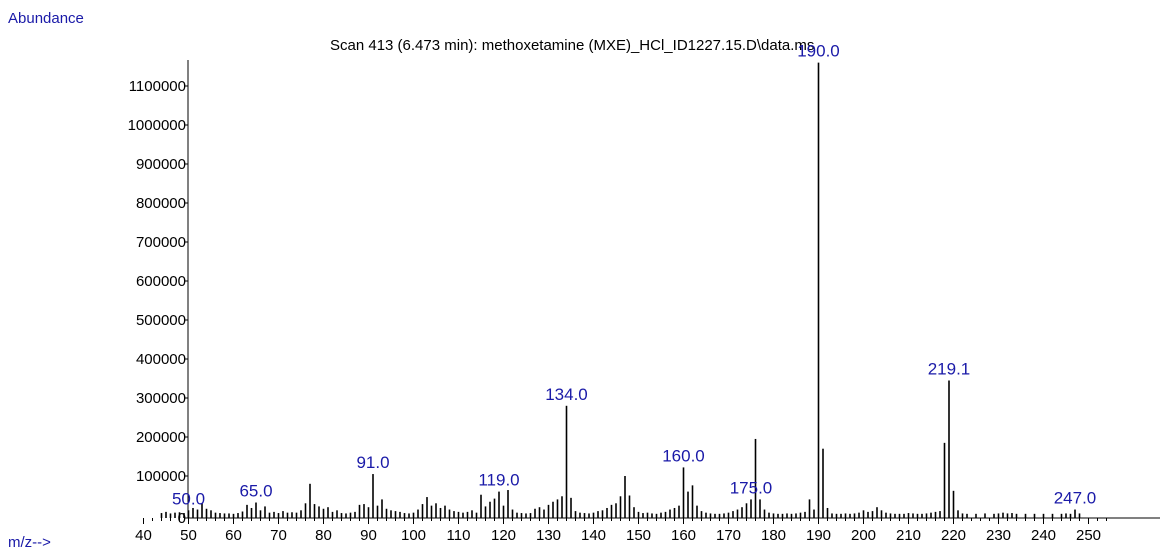 This screenshot has height=554, width=1162. What do you see at coordinates (278, 535) in the screenshot?
I see `x-tick-label: 70` at bounding box center [278, 535].